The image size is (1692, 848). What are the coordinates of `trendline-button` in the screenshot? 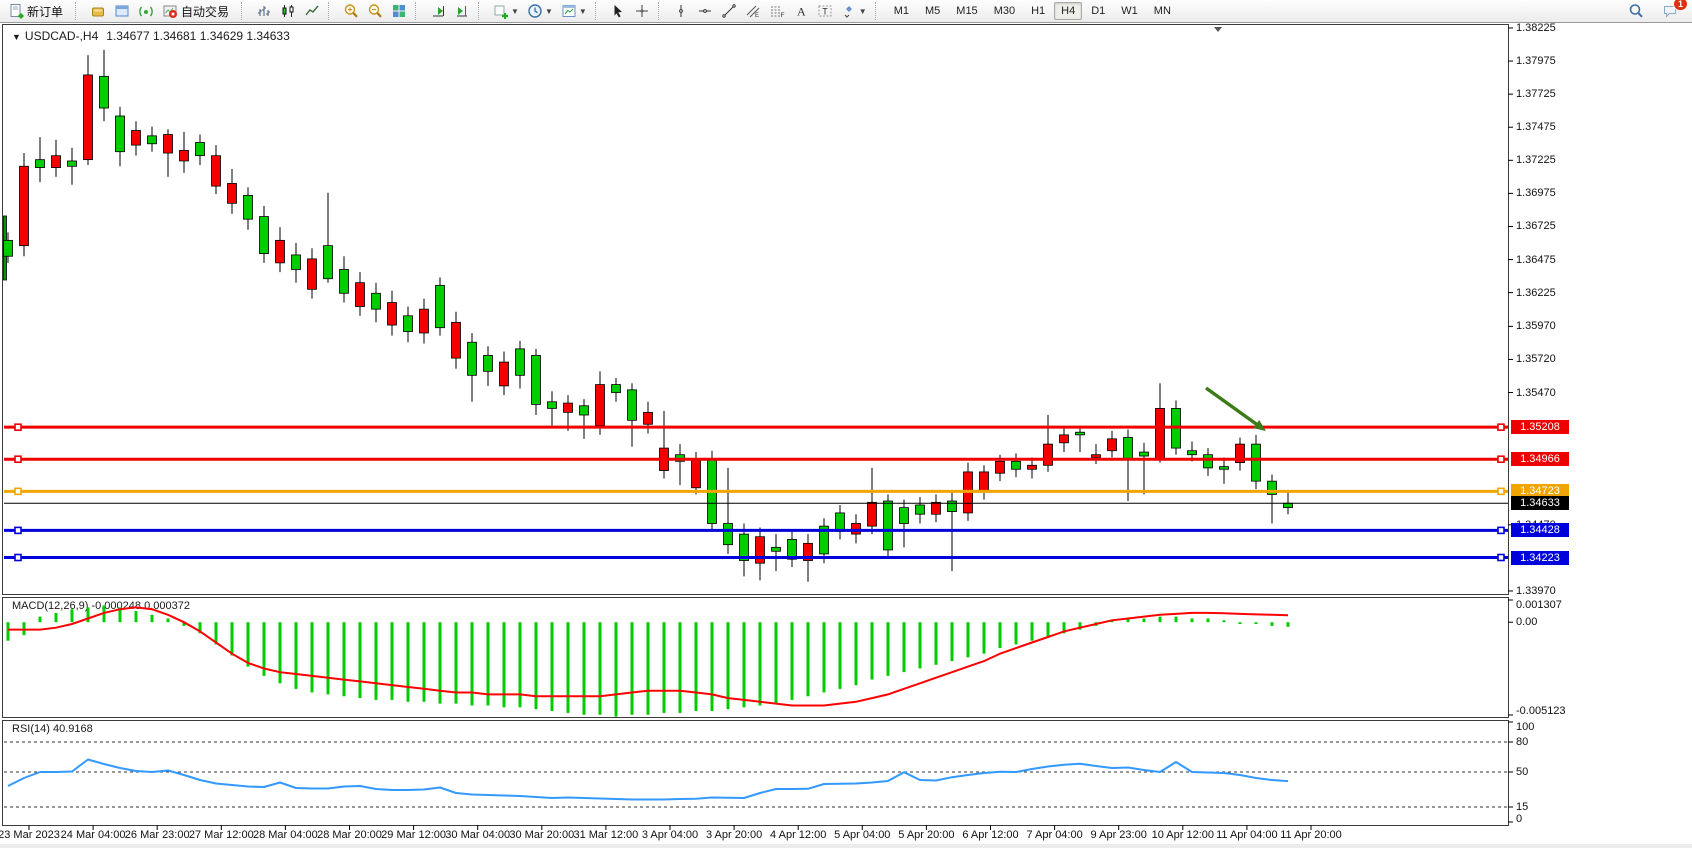 It's located at (729, 11).